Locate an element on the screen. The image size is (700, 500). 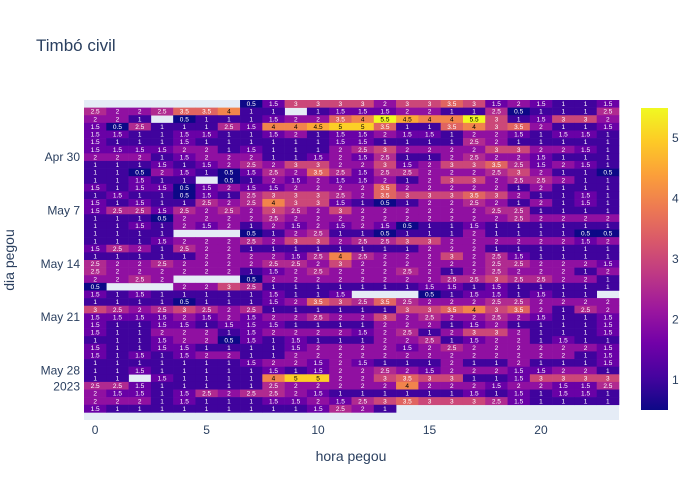
cell-value-label: 3.5 is located at coordinates (206, 112).